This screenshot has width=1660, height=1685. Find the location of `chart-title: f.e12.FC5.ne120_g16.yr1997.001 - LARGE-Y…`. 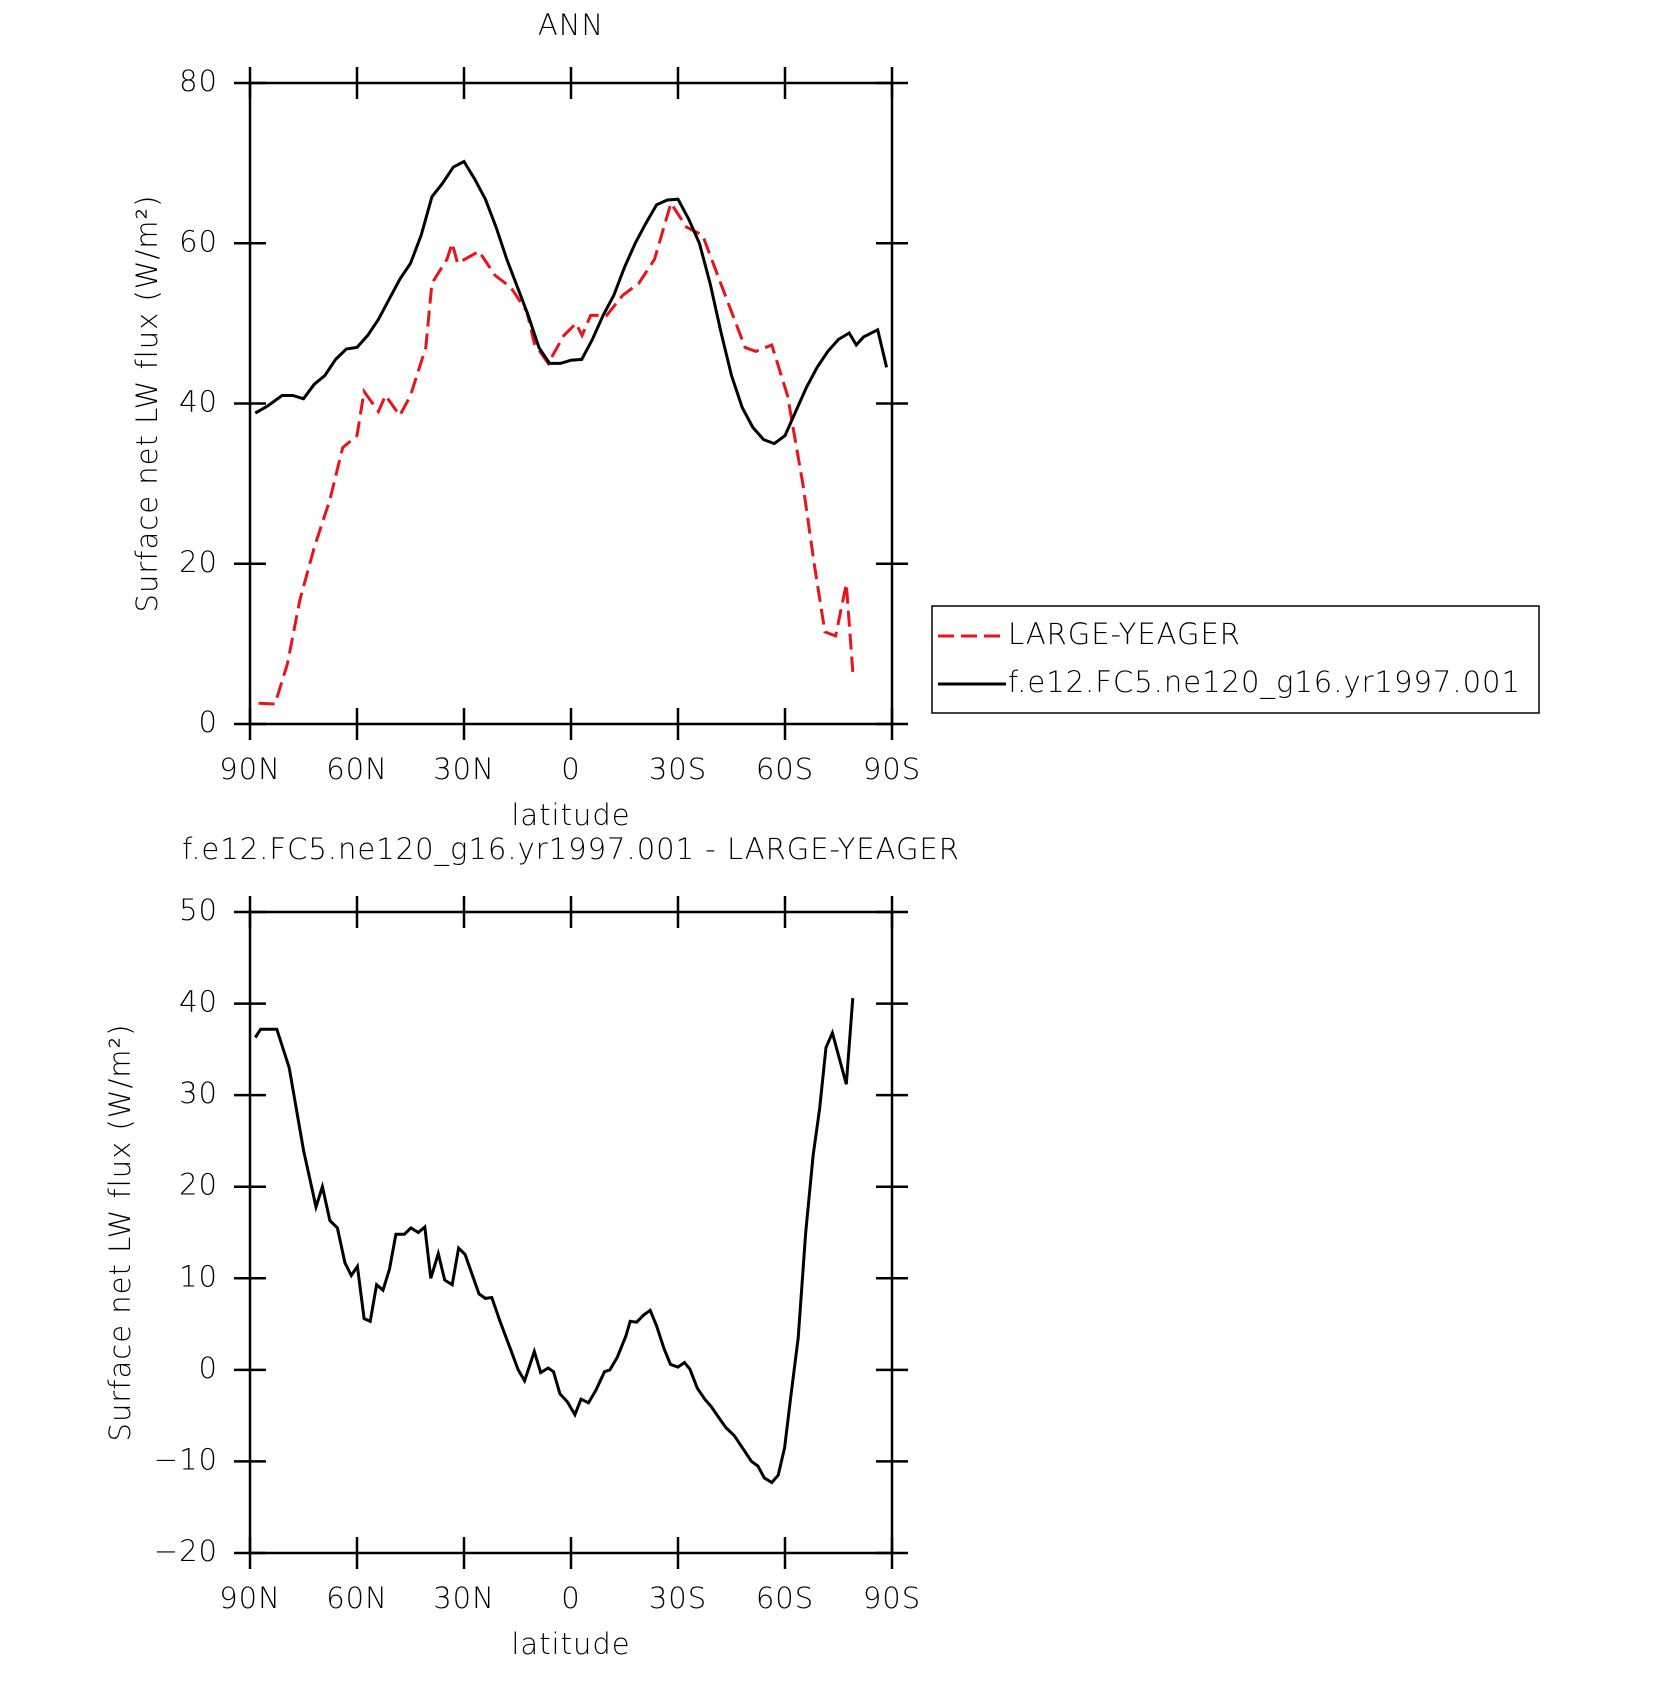

chart-title: f.e12.FC5.ne120_g16.yr1997.001 - LARGE-Y… is located at coordinates (571, 849).